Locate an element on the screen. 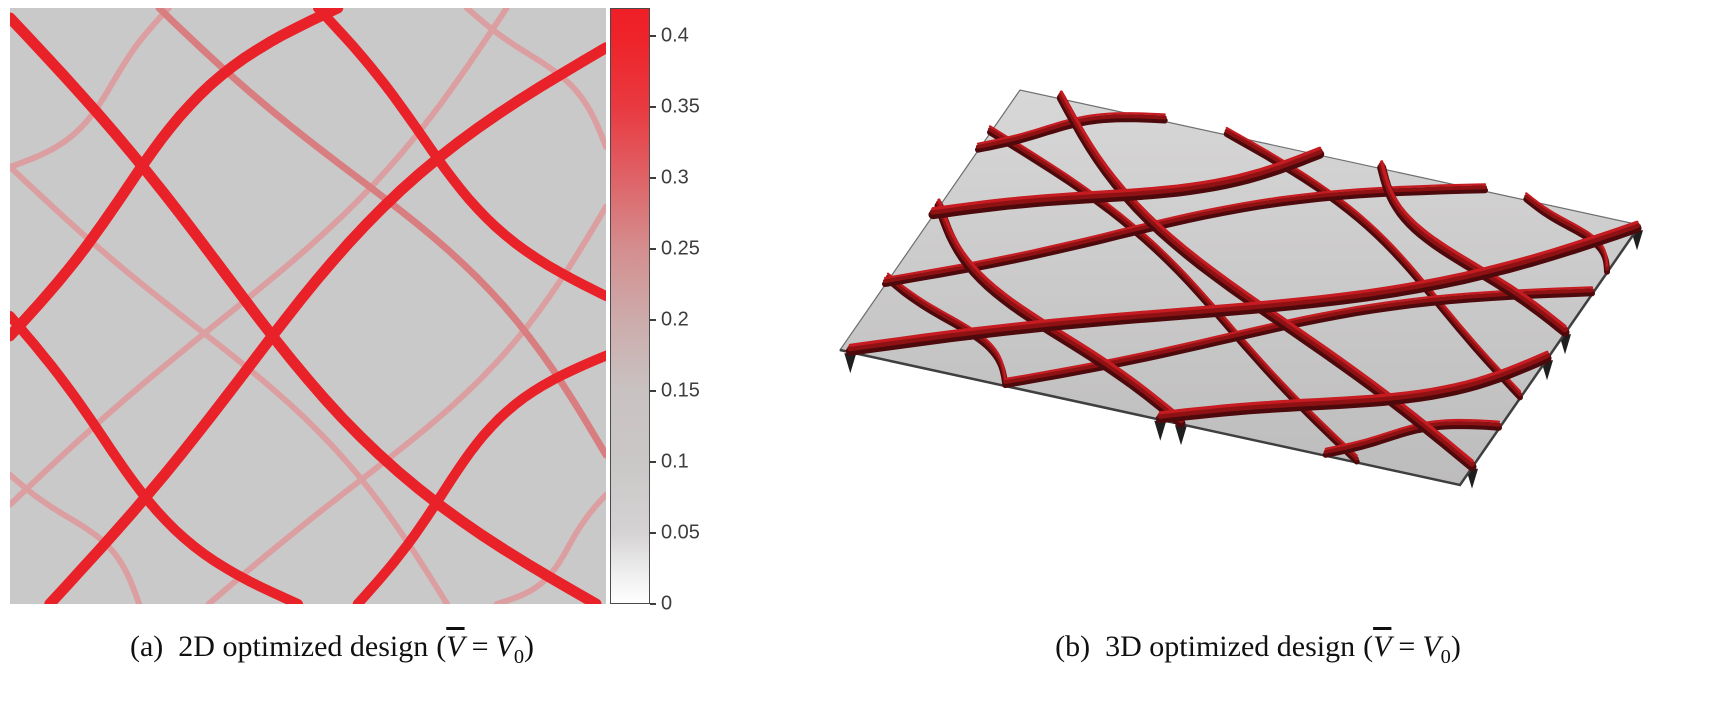 The image size is (1714, 724). caption-a-text: 2D optimized design is located at coordinates (303, 646).